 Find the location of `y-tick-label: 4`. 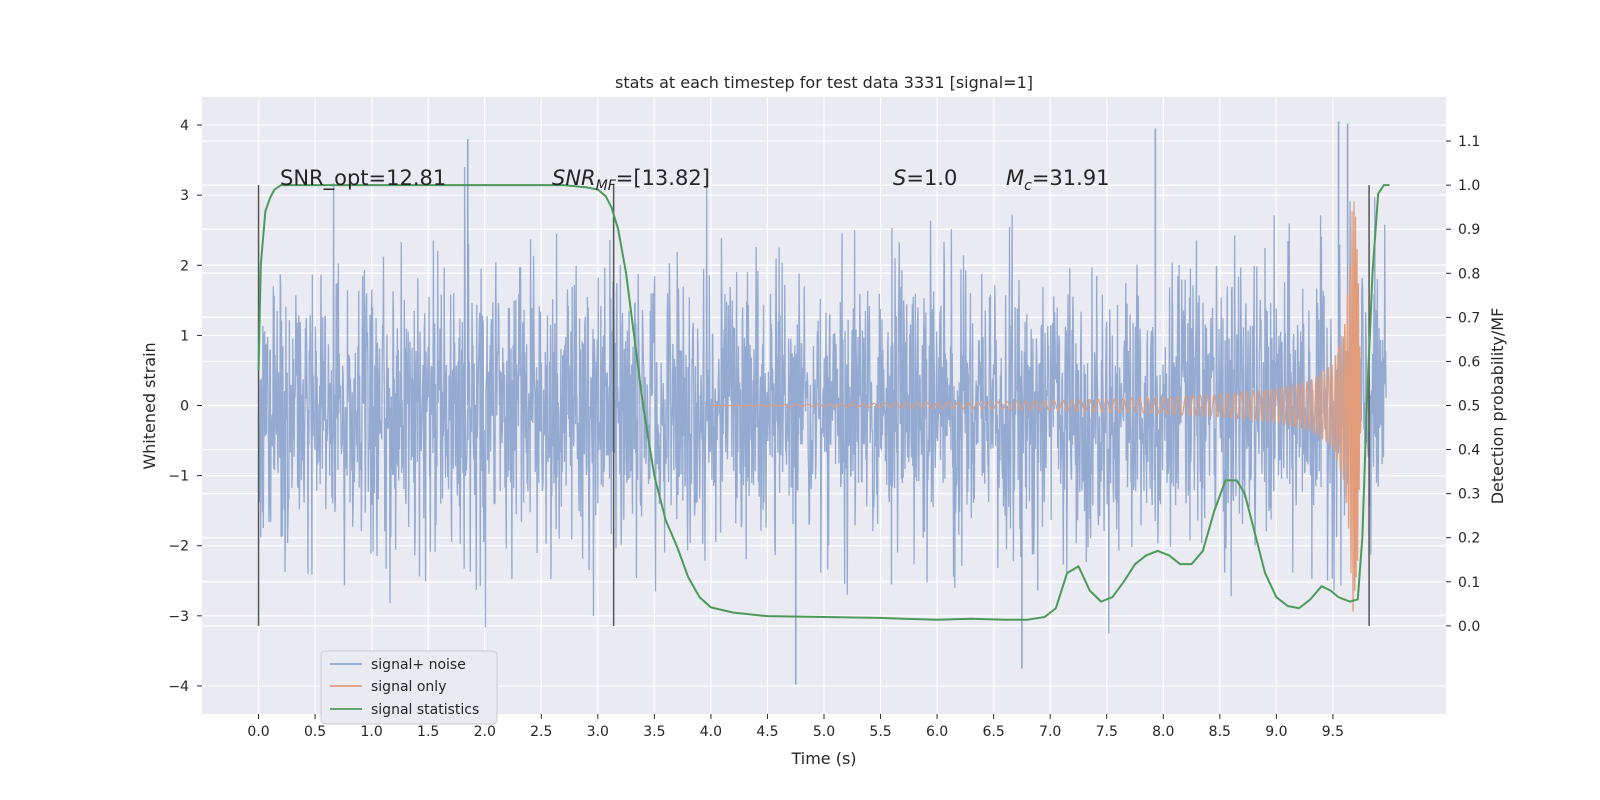

y-tick-label: 4 is located at coordinates (184, 126).